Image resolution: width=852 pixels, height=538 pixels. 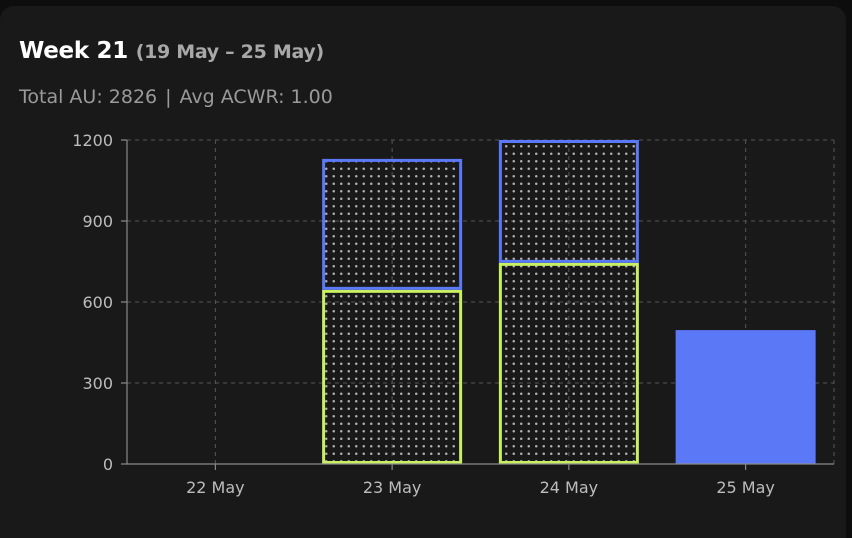 I want to click on y-tick-label: 0, so click(x=108, y=464).